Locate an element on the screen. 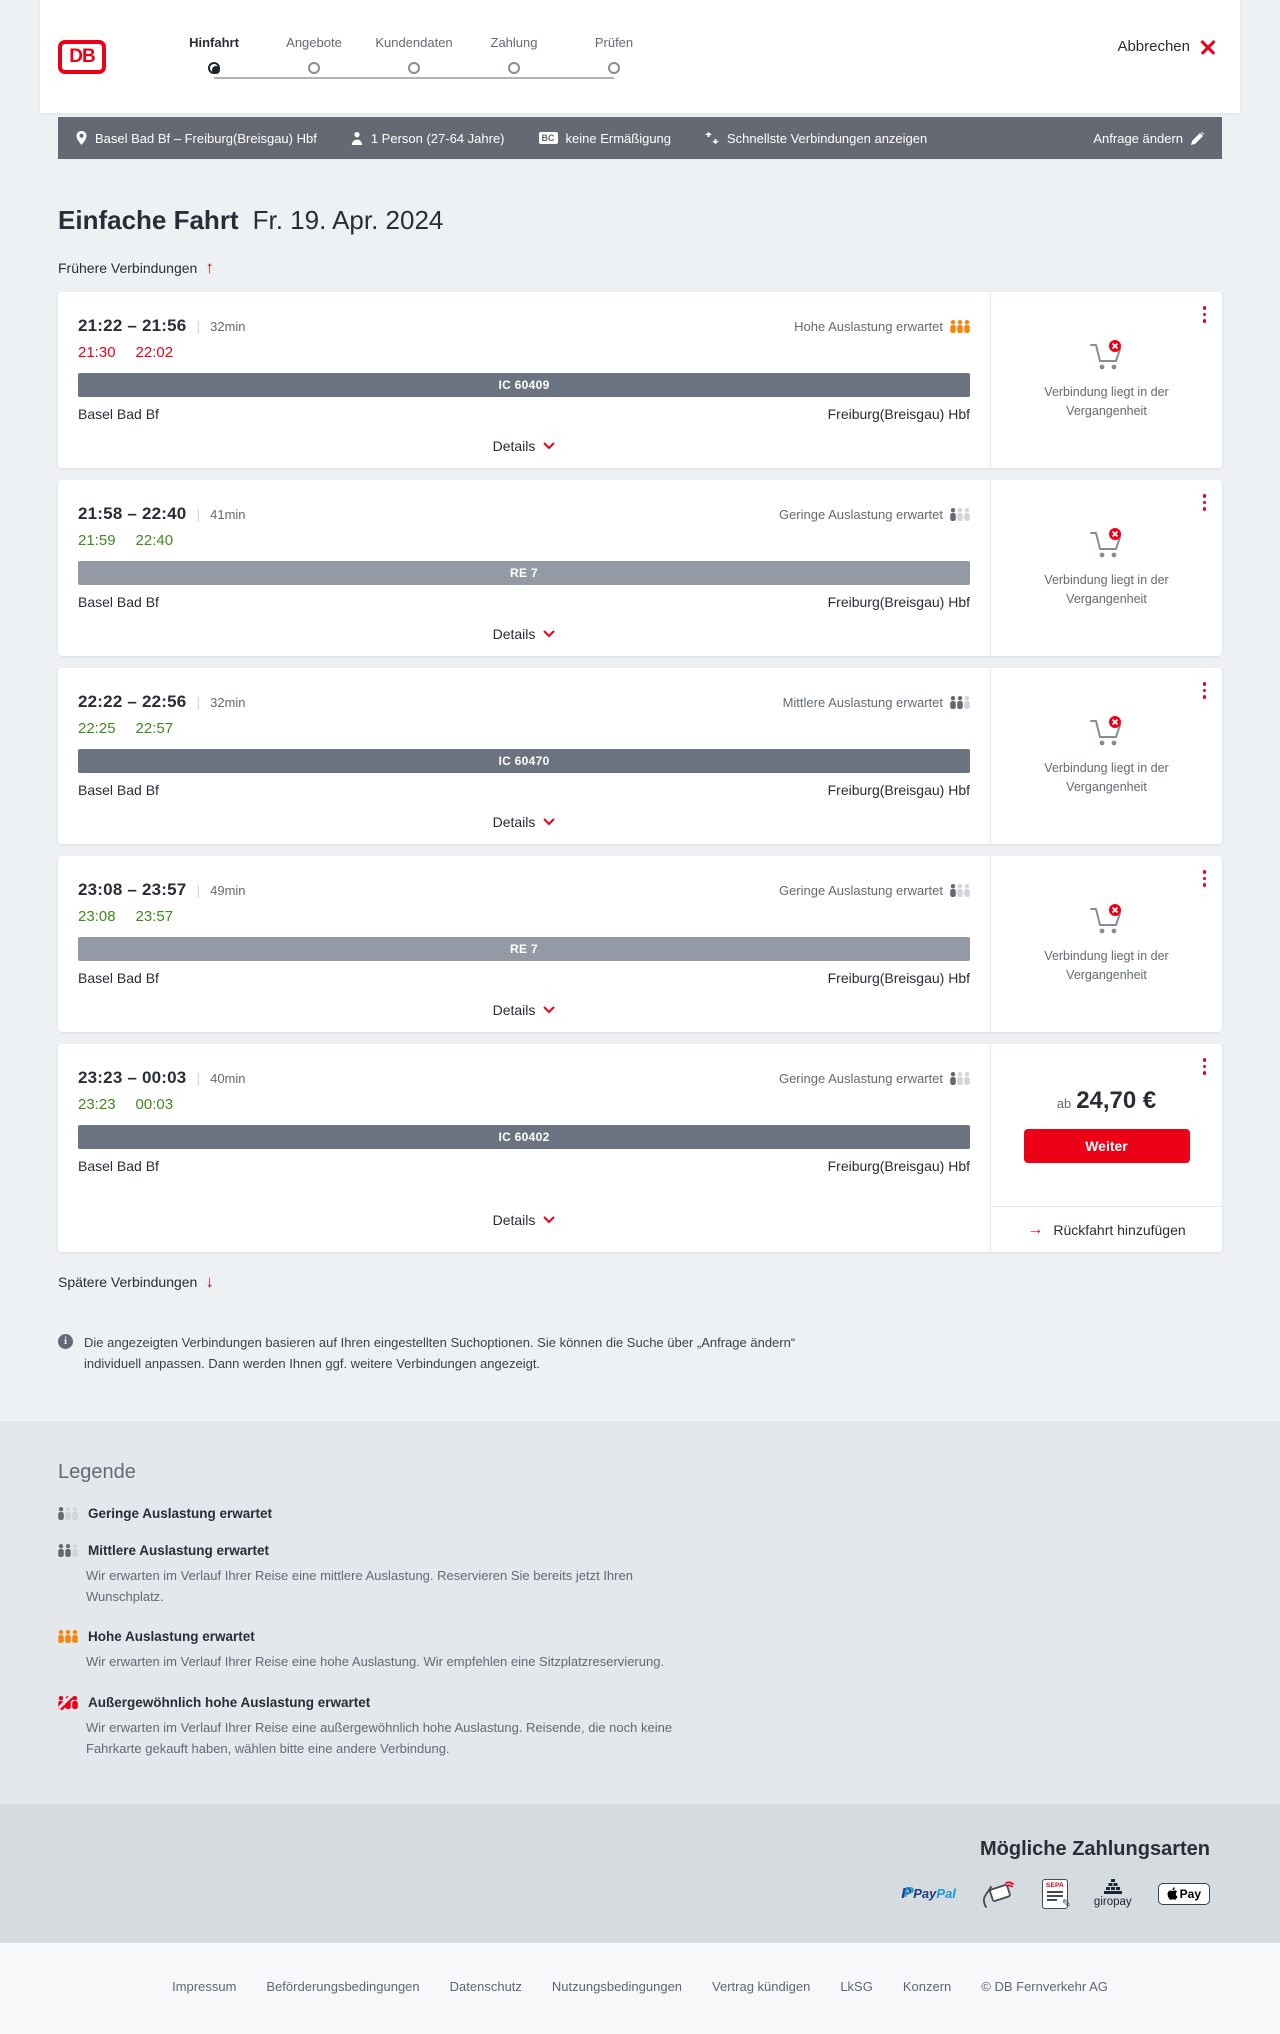 This screenshot has width=1280, height=2034. price-side-panel: ab 24,70 € Weiter → Rückfahrt hinzufügen is located at coordinates (1106, 1148).